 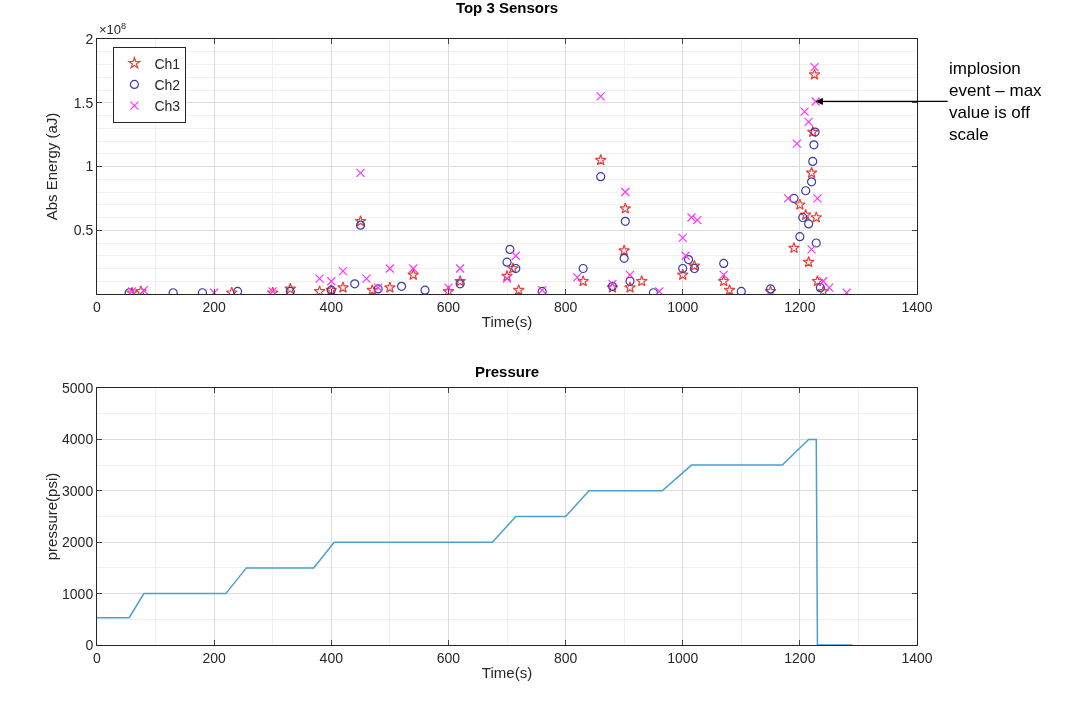 I want to click on legend-label: Ch3, so click(x=167, y=106).